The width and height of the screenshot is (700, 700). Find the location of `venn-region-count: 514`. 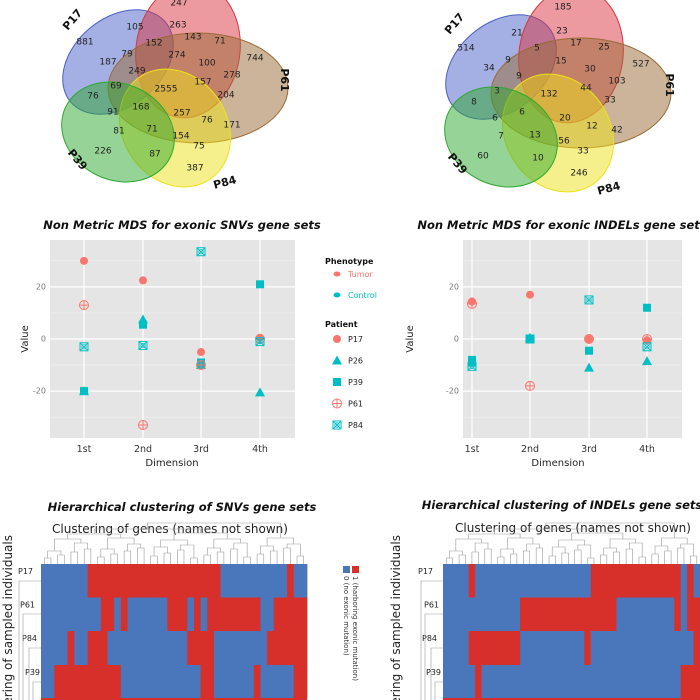

venn-region-count: 514 is located at coordinates (465, 49).